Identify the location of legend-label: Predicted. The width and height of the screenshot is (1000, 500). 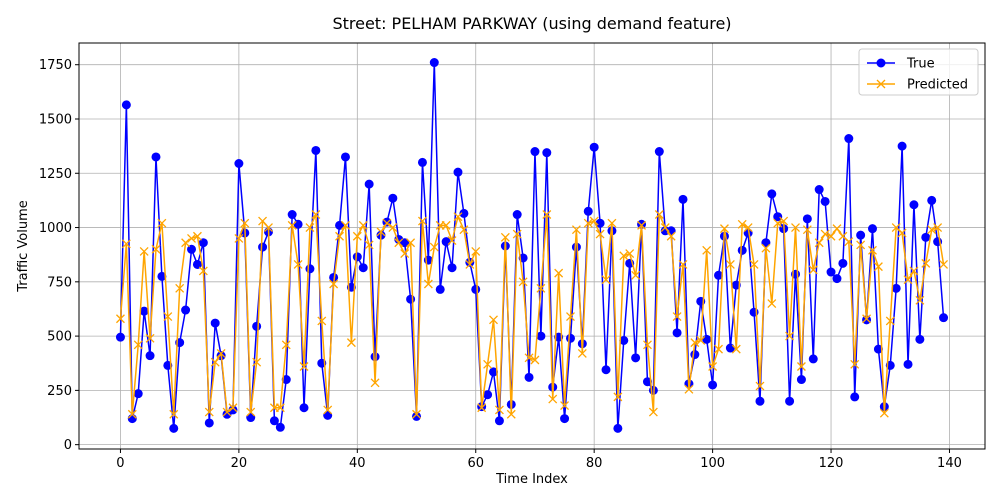
(937, 85).